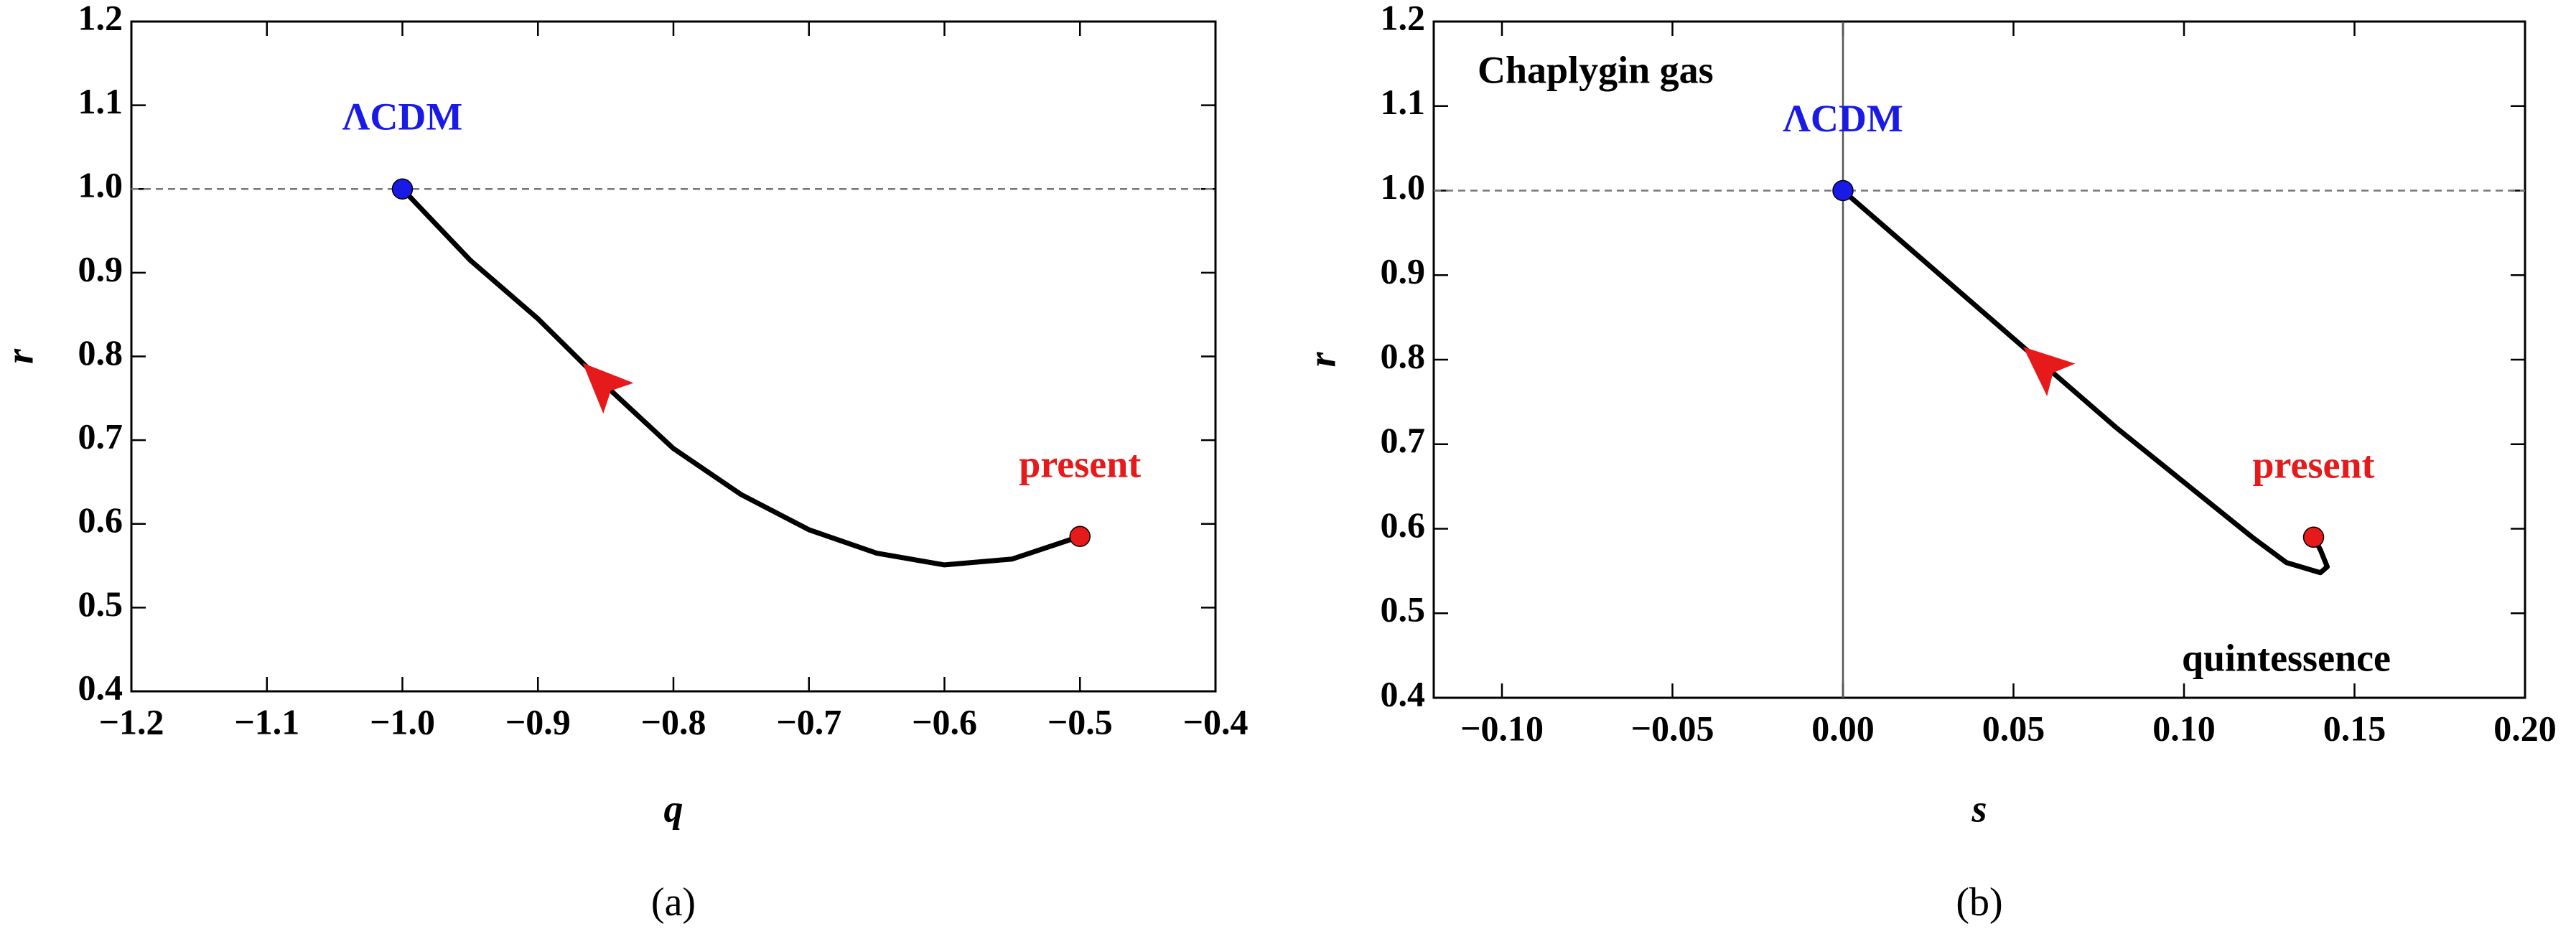  What do you see at coordinates (131, 721) in the screenshot?
I see `x-tick-label: −1.2` at bounding box center [131, 721].